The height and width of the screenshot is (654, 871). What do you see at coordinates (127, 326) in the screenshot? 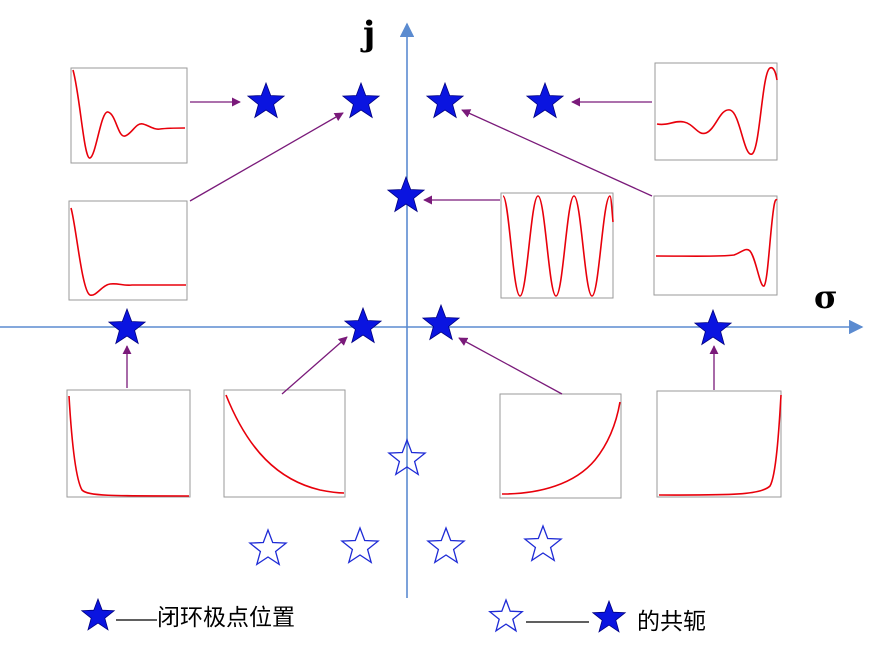
I see `pole-star-real-far-left` at bounding box center [127, 326].